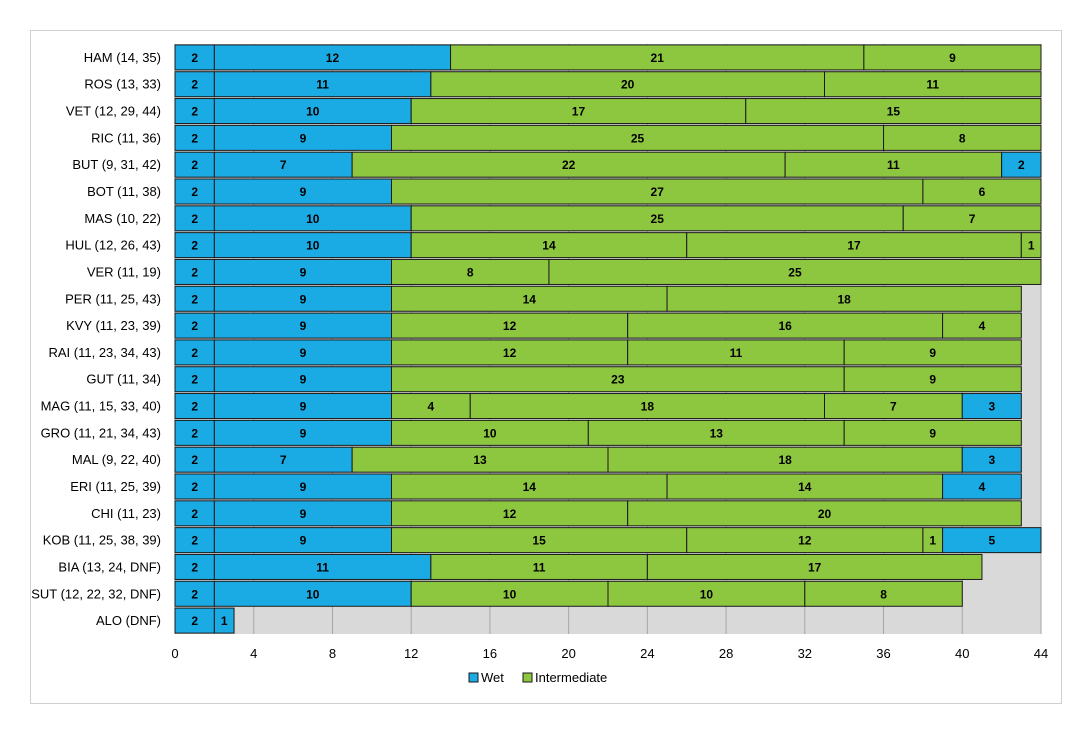 This screenshot has height=738, width=1090. I want to click on category-label: ALO (DNF), so click(128, 620).